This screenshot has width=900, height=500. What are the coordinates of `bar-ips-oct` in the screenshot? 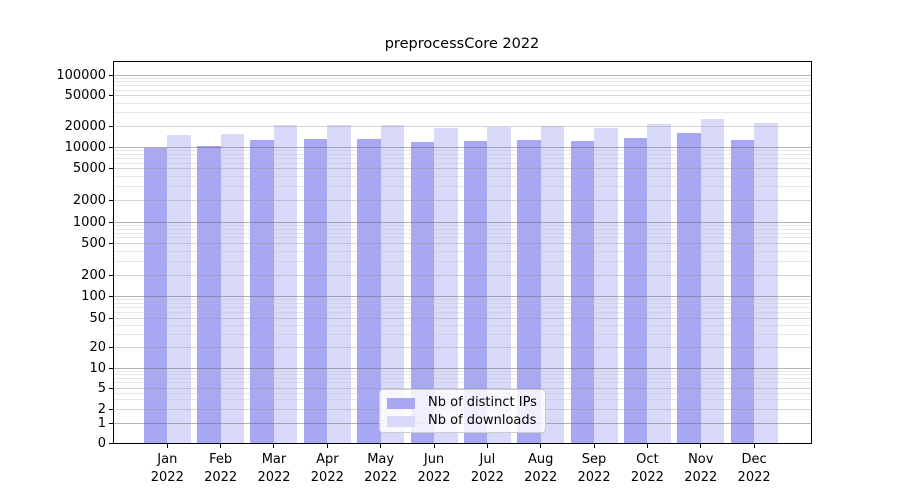 It's located at (635, 290).